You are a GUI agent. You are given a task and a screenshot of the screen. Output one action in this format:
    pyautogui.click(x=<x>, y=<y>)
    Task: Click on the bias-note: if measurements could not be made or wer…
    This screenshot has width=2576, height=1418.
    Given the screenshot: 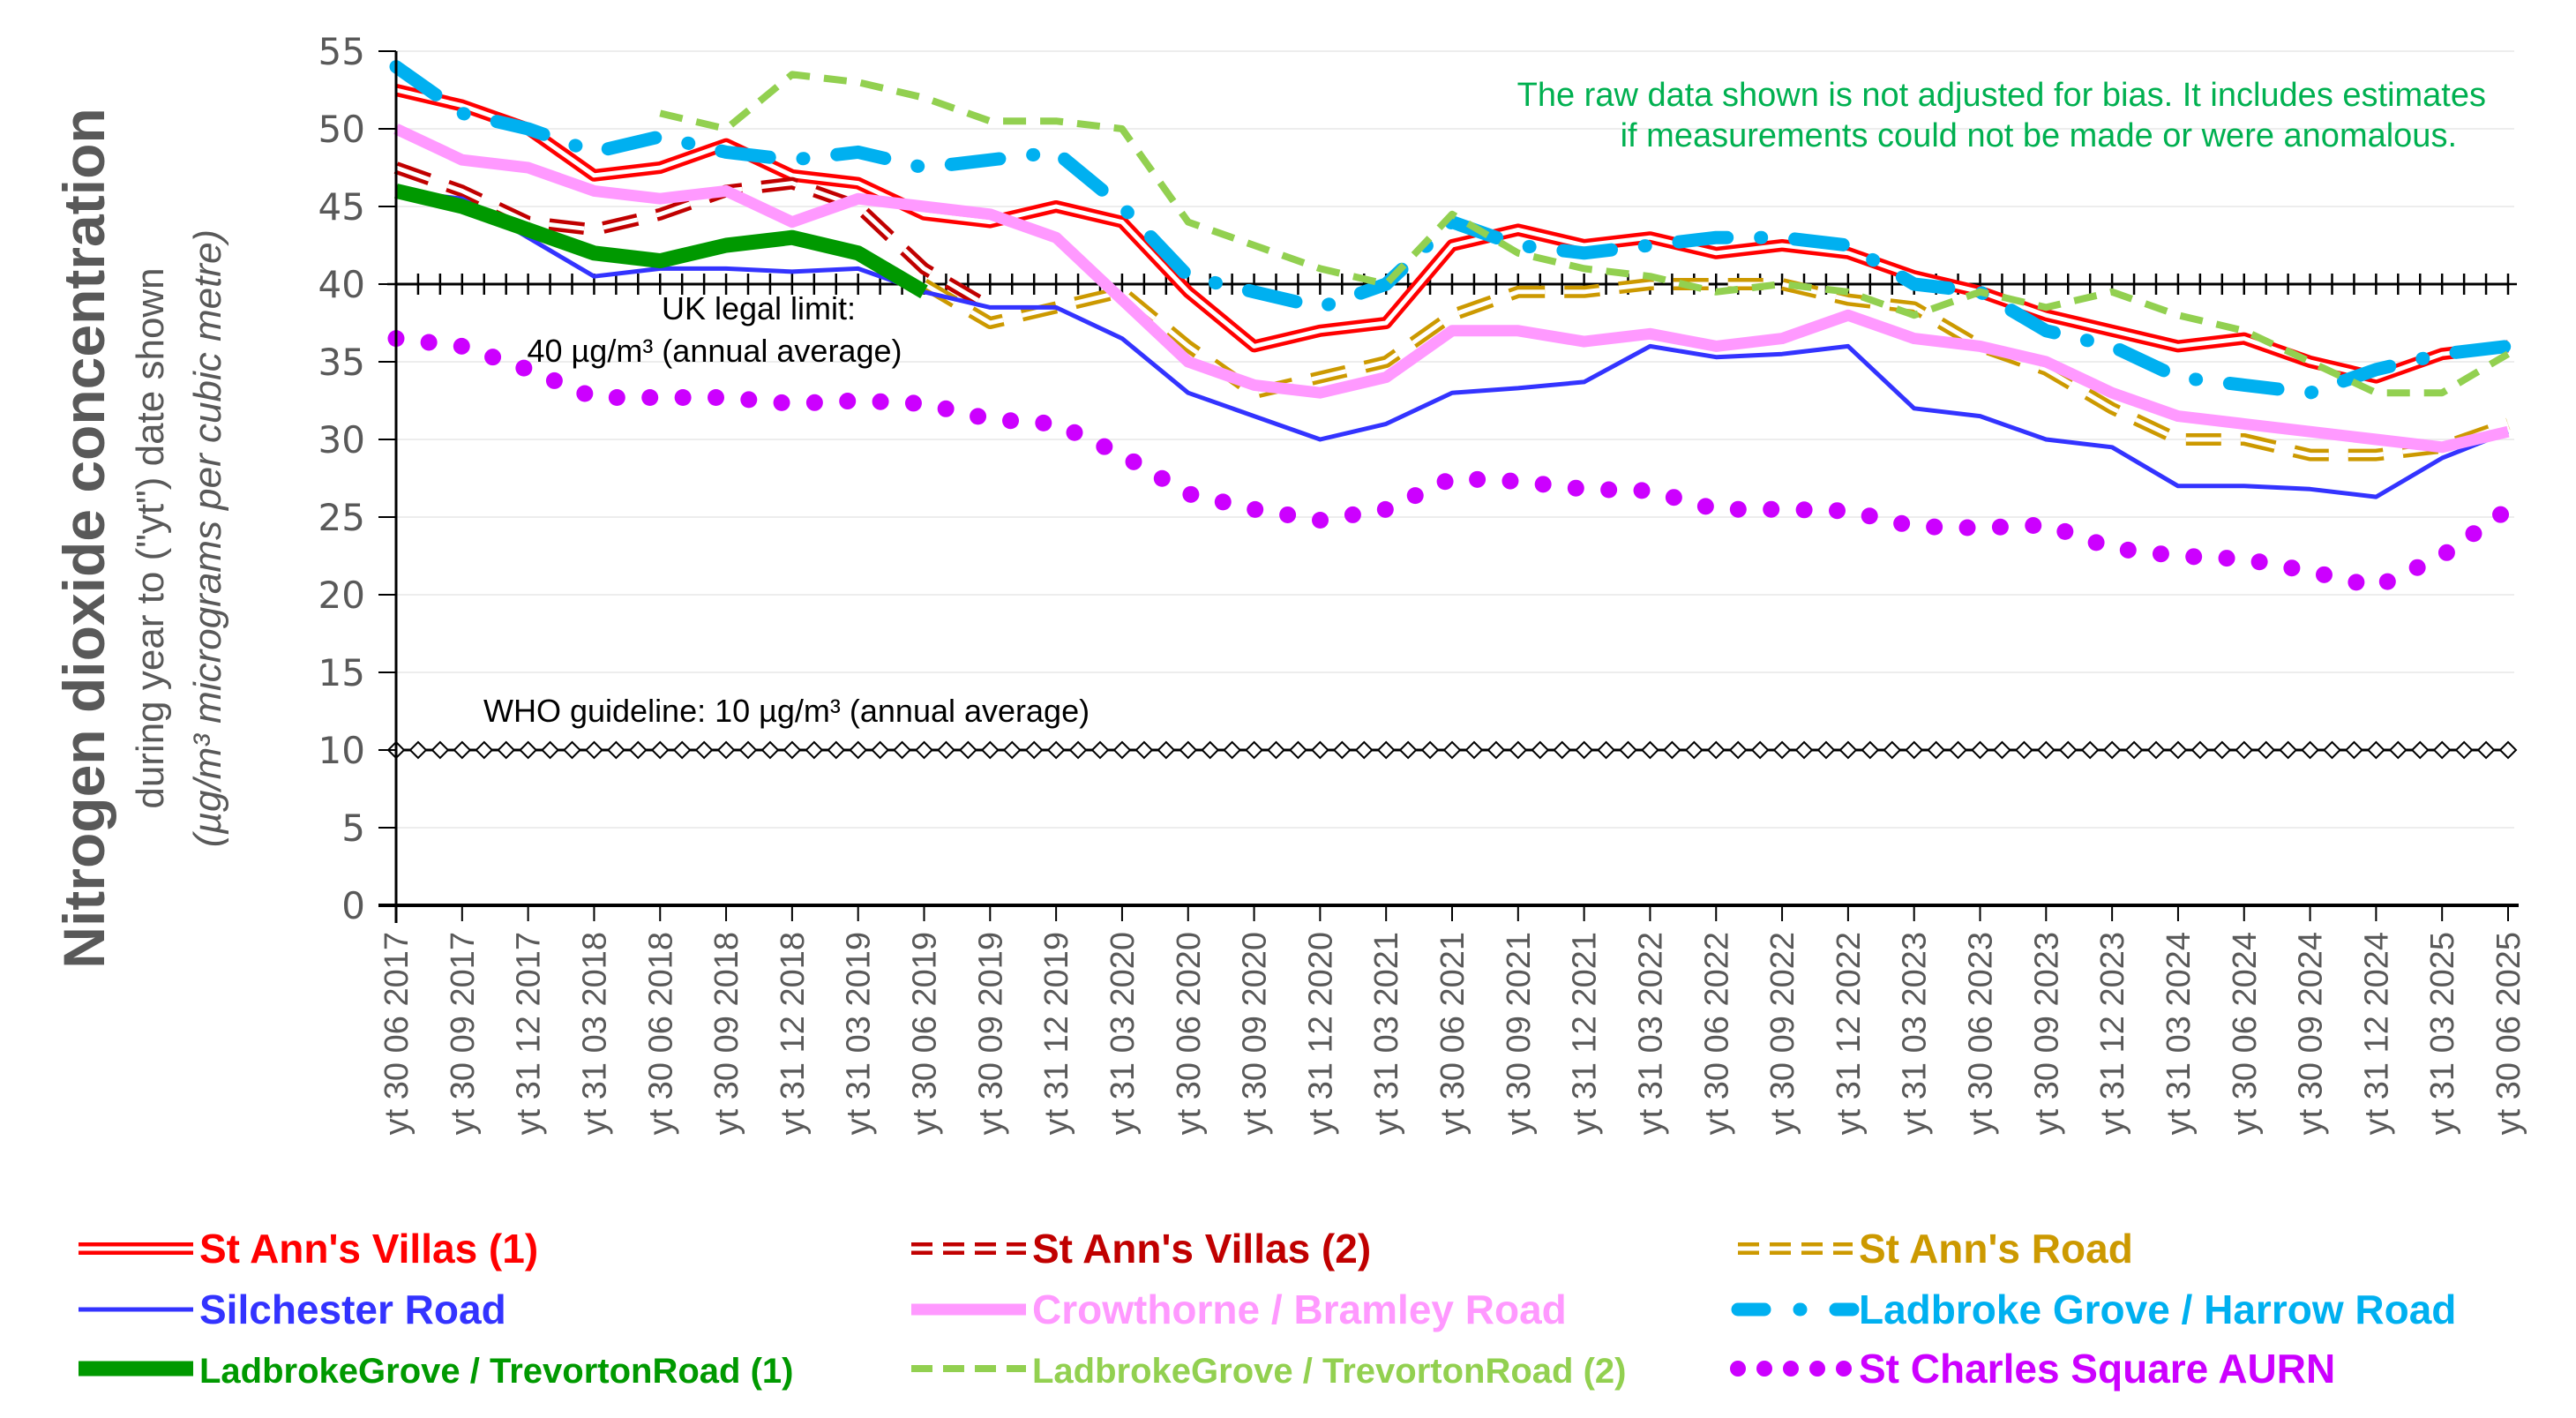 What is the action you would take?
    pyautogui.click(x=2039, y=135)
    